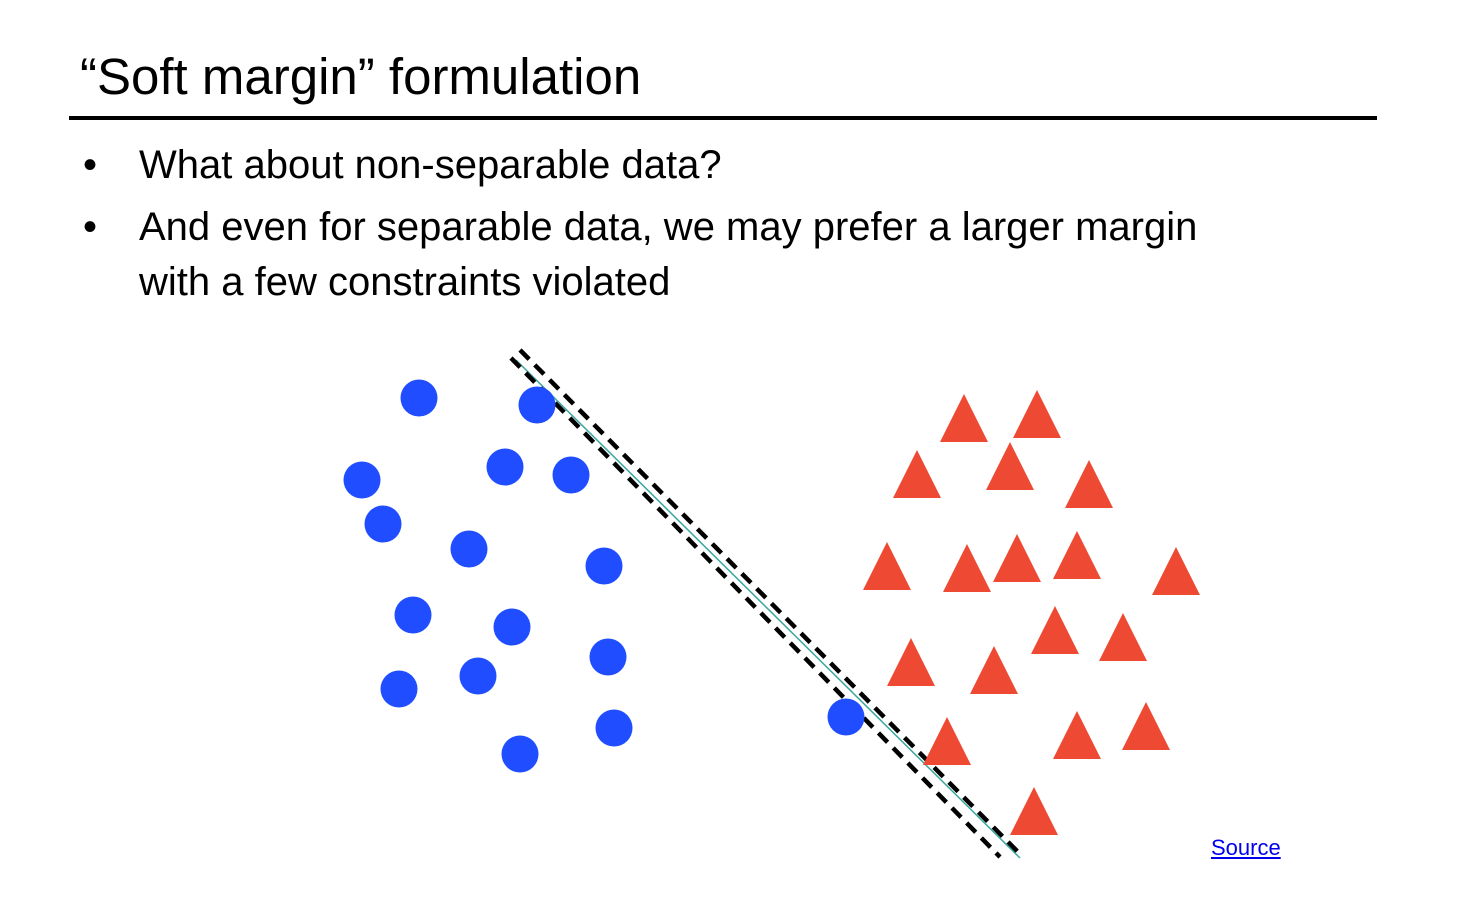 This screenshot has width=1479, height=920. Describe the element at coordinates (361, 76) in the screenshot. I see `slide-title: “Soft margin” formulation` at that location.